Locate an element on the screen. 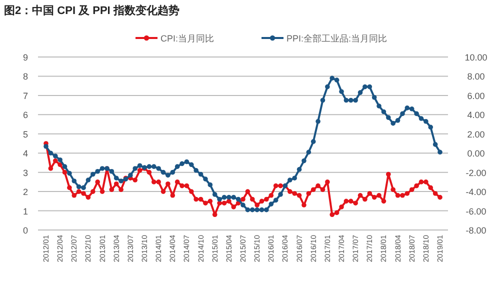 This screenshot has width=500, height=285. y2-tick-label: 0.00 is located at coordinates (476, 153).